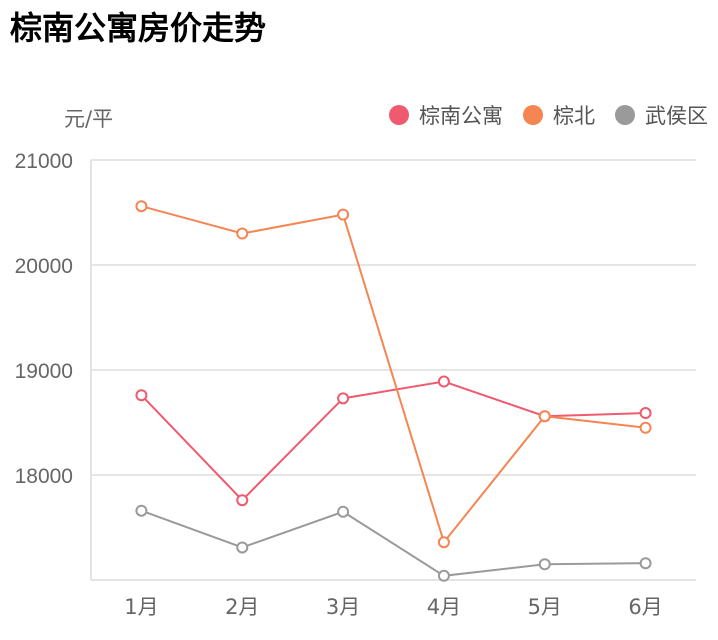 Image resolution: width=718 pixels, height=640 pixels. I want to click on x-tick-label: 2月, so click(242, 607).